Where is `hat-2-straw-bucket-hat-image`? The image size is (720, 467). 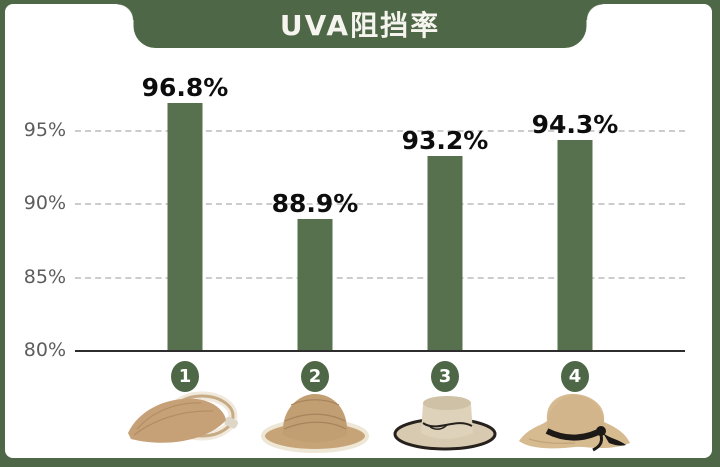
hat-2-straw-bucket-hat-image is located at coordinates (315, 422).